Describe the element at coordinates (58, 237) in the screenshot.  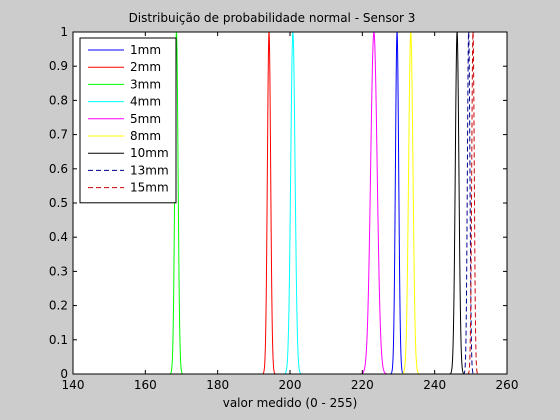
I see `y-tick-label: 0.4` at that location.